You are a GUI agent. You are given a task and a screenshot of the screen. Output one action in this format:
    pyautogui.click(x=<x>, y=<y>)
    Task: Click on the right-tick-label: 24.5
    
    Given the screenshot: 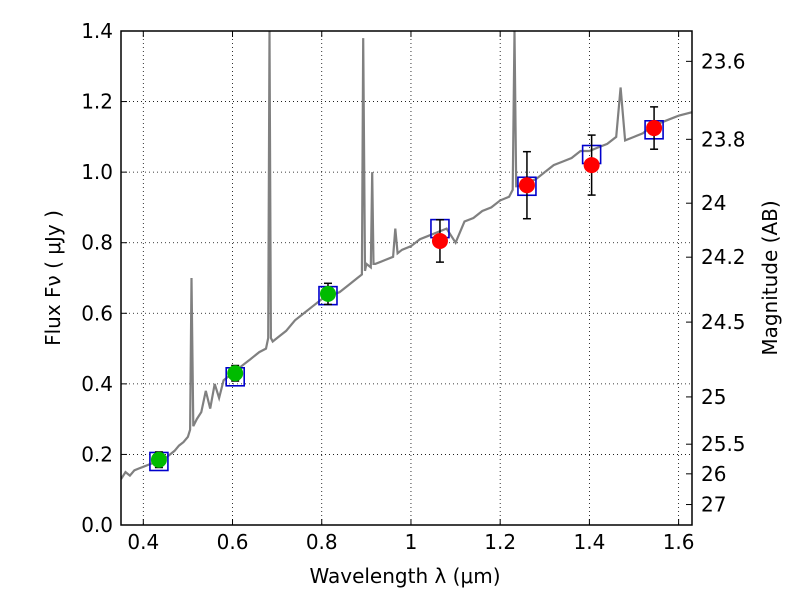 What is the action you would take?
    pyautogui.click(x=723, y=322)
    